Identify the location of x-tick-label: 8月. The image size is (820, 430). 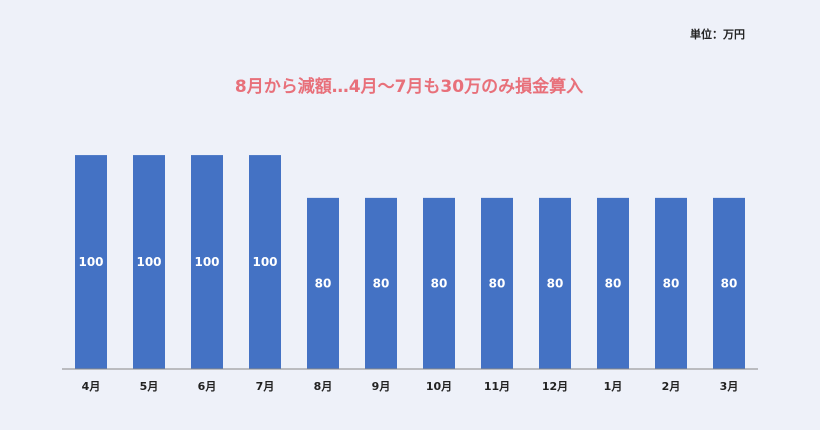
(323, 386).